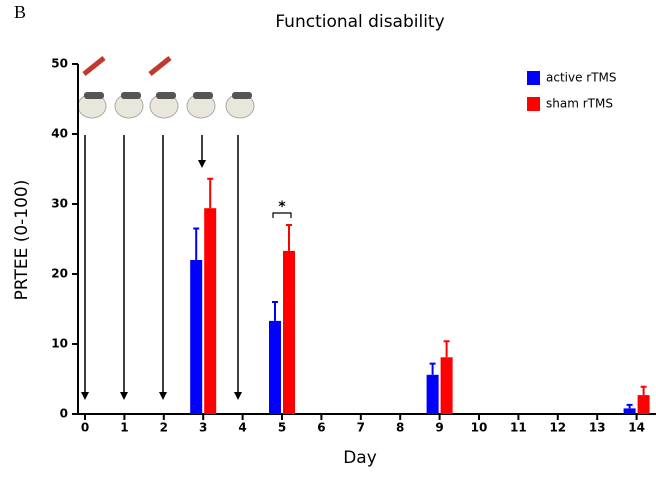 This screenshot has width=656, height=477. I want to click on legend-label: active rTMS, so click(581, 78).